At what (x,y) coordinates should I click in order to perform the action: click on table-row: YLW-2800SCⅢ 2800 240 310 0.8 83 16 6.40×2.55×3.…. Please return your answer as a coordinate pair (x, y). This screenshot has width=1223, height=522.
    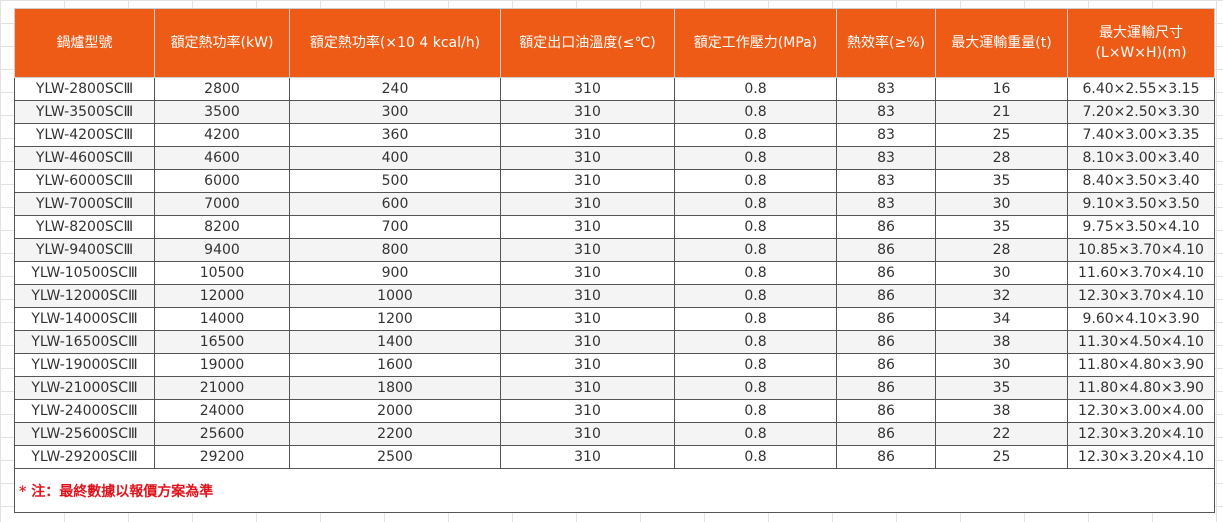
    Looking at the image, I should click on (614, 89).